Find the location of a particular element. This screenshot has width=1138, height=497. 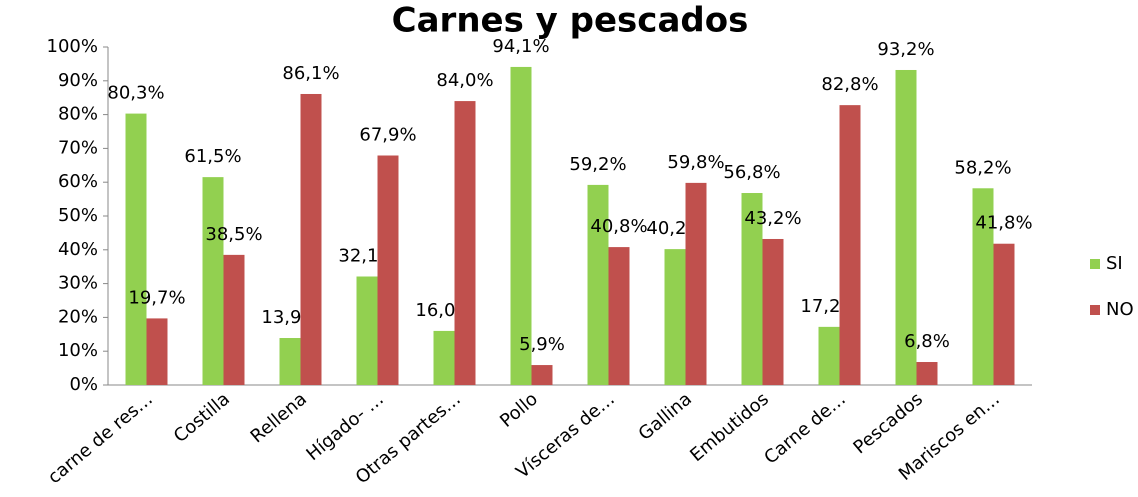

value-label: 56,8% is located at coordinates (751, 172).